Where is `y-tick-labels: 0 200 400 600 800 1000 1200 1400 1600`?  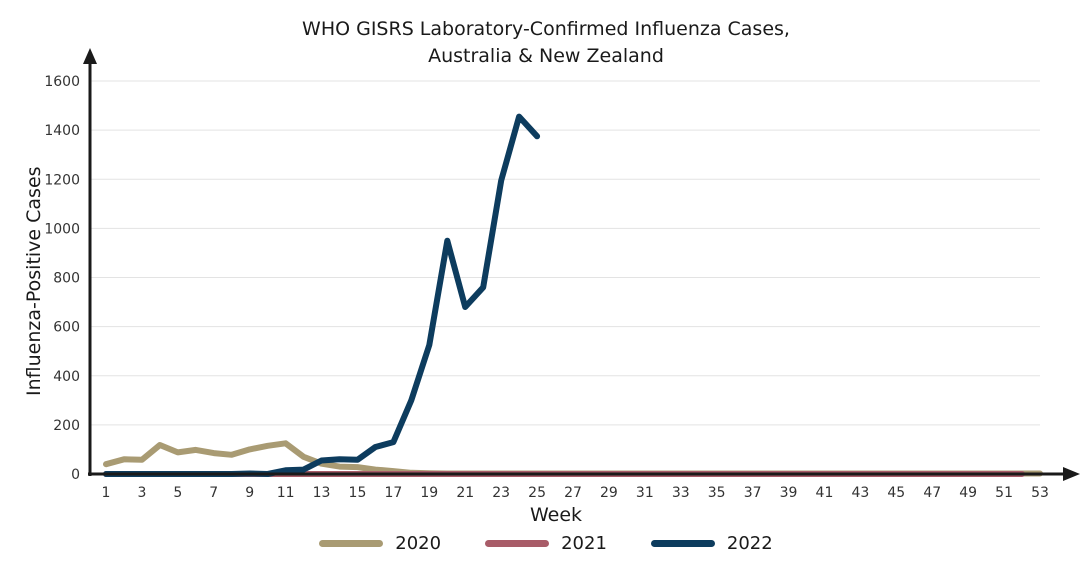
y-tick-labels: 0 200 400 600 800 1000 1200 1400 1600 is located at coordinates (62, 278).